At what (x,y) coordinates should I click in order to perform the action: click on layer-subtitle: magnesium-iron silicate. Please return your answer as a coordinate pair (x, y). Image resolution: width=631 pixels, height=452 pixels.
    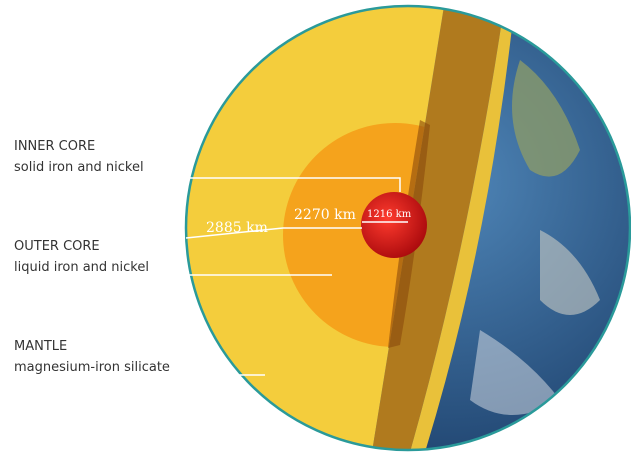
    Looking at the image, I should click on (92, 367).